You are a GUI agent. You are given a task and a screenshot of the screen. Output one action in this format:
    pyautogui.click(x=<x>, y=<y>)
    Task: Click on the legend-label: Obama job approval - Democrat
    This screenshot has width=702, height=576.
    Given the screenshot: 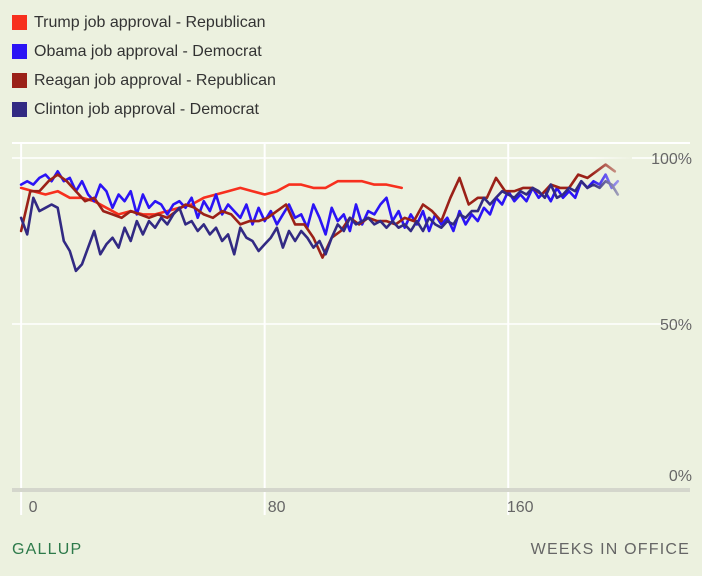 What is the action you would take?
    pyautogui.click(x=148, y=51)
    